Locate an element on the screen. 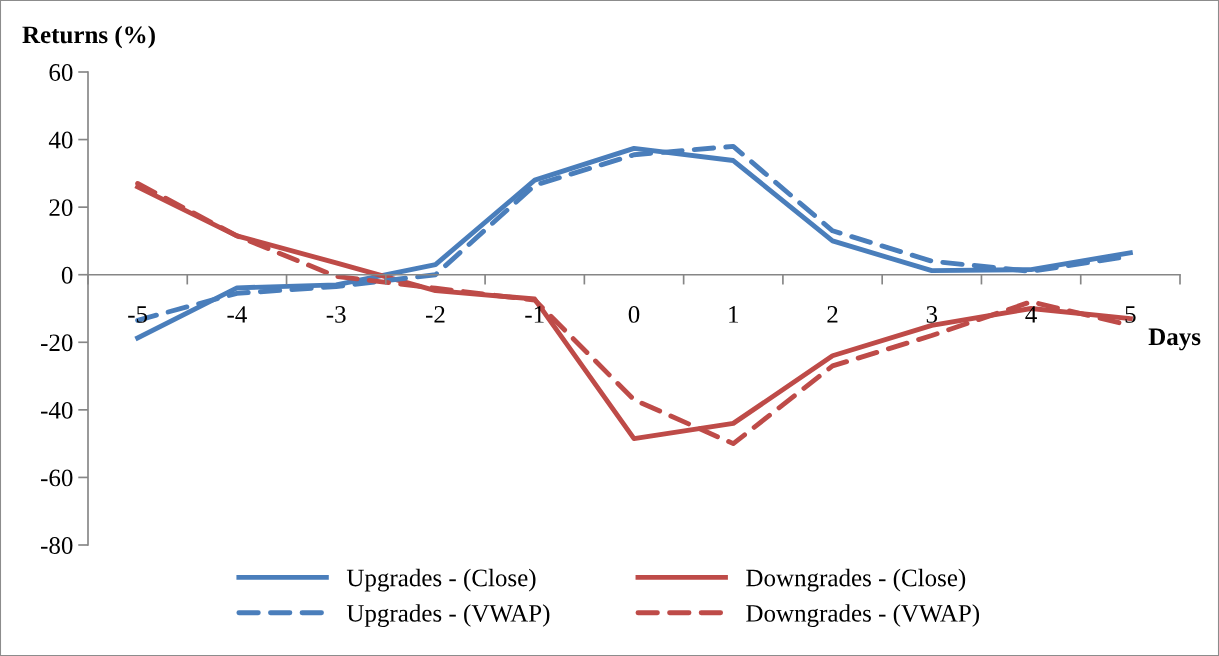 The height and width of the screenshot is (656, 1219). y-tick-label: -80 is located at coordinates (57, 545).